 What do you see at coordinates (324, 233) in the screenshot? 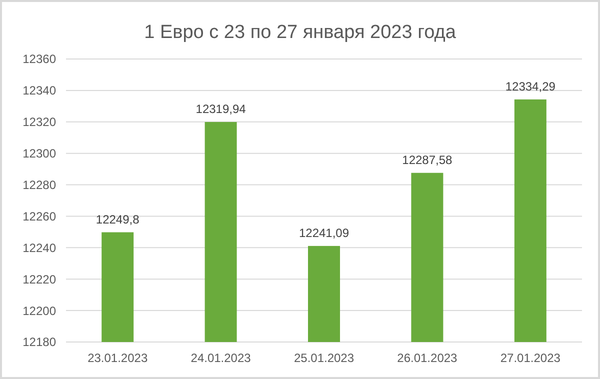
I see `data-label: 12241,09` at bounding box center [324, 233].